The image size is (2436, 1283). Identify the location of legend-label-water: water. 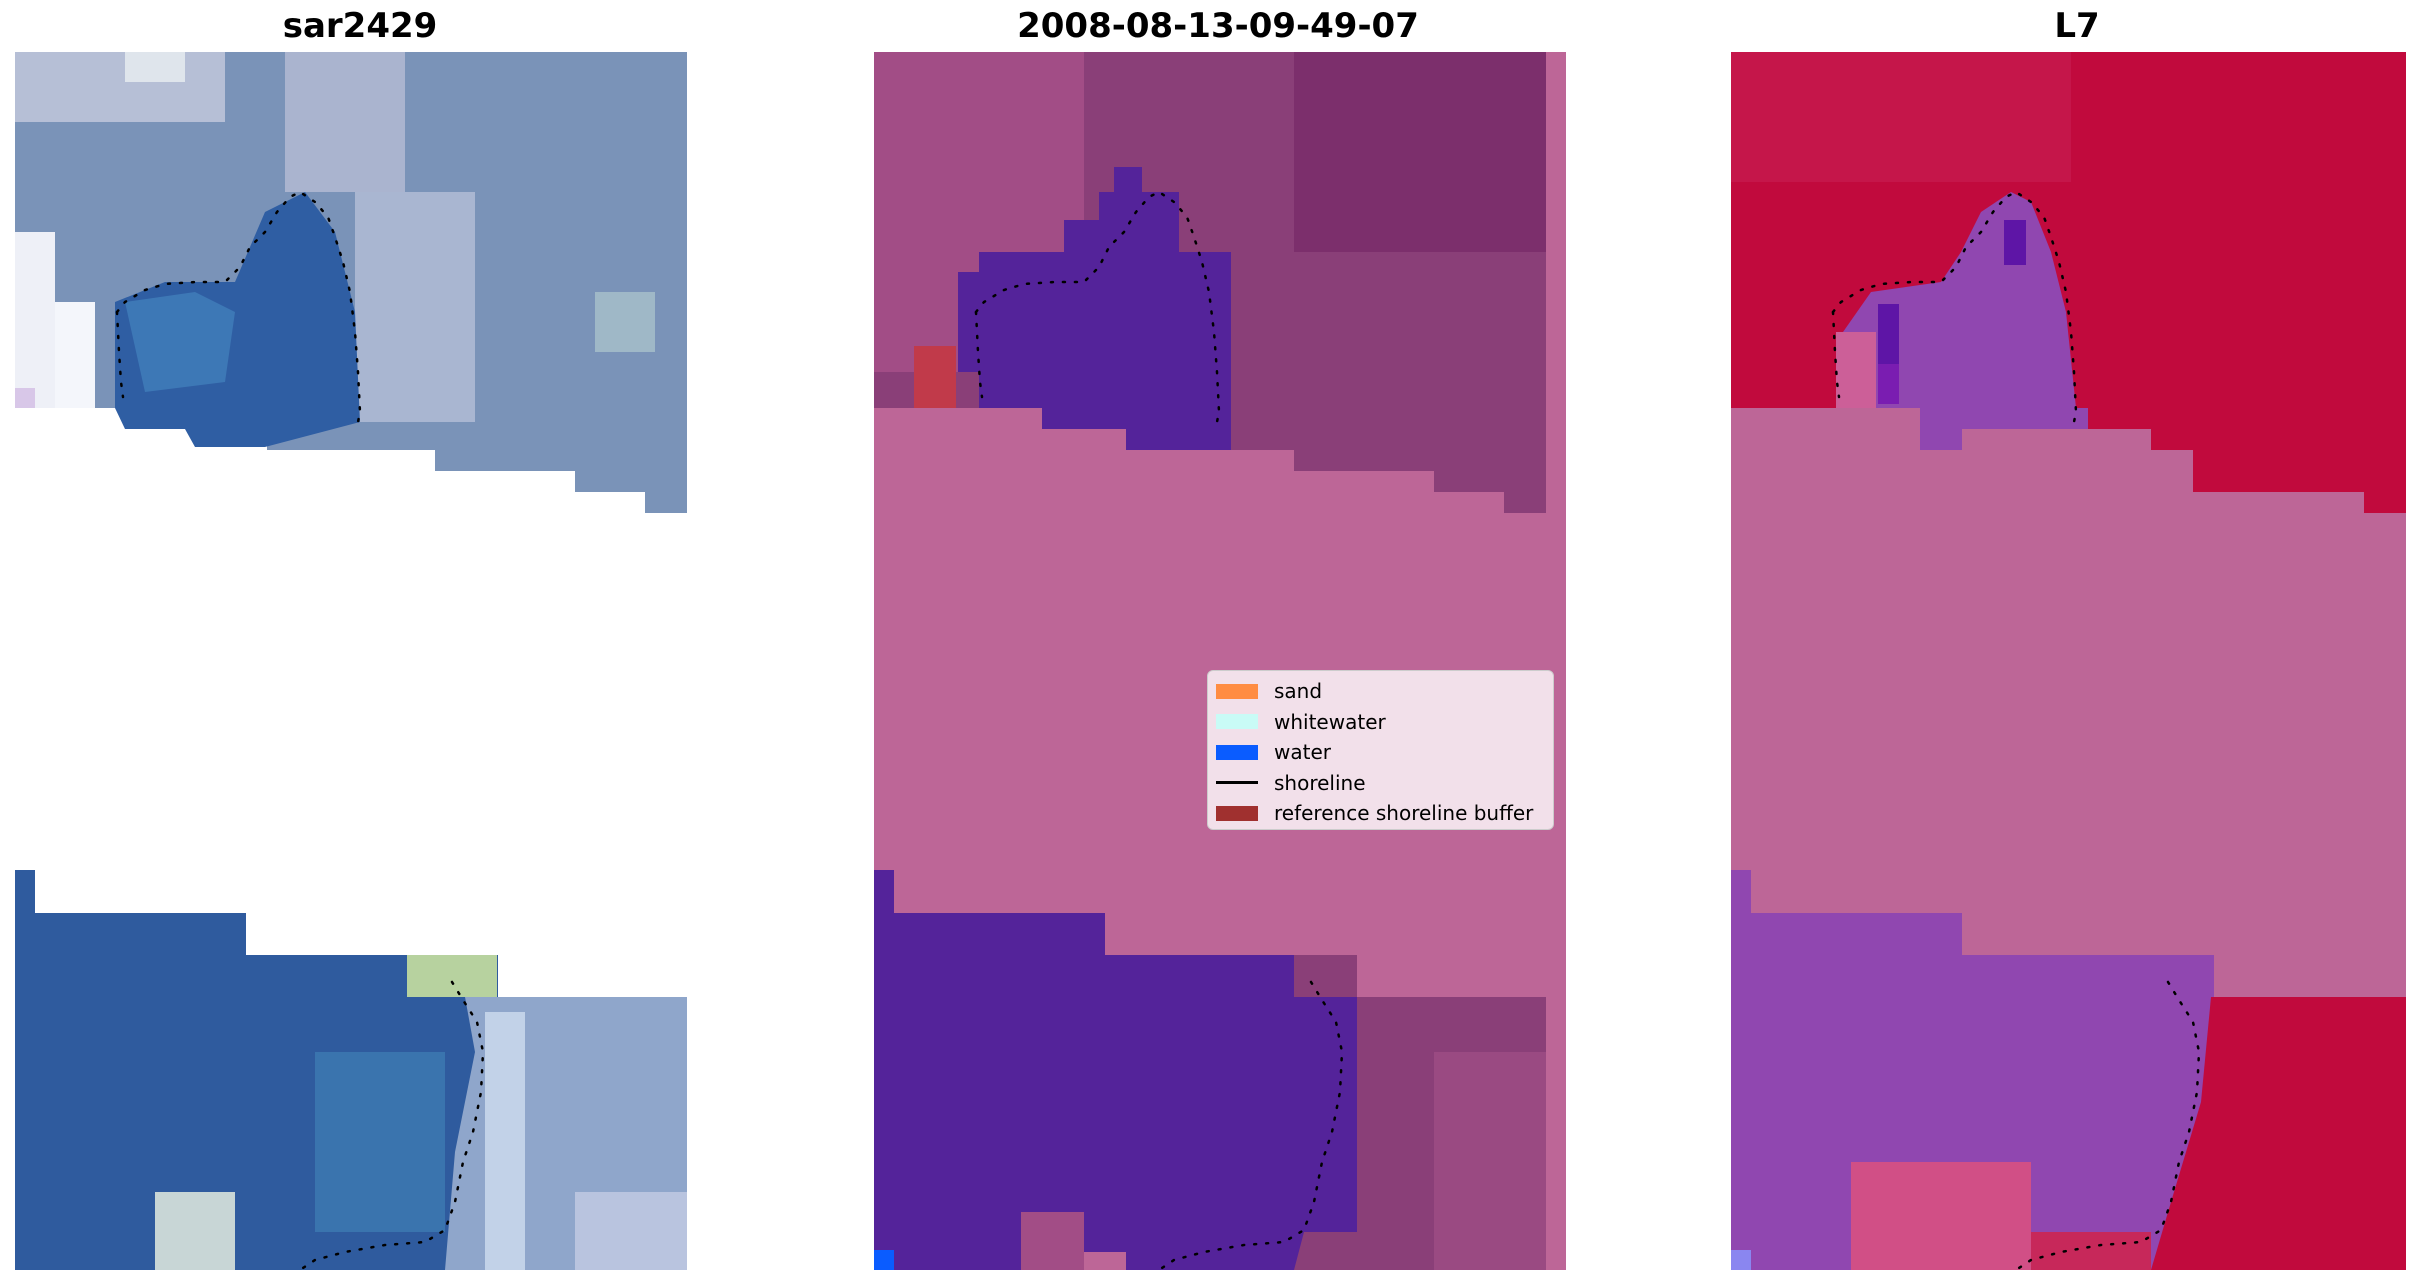
(1302, 752).